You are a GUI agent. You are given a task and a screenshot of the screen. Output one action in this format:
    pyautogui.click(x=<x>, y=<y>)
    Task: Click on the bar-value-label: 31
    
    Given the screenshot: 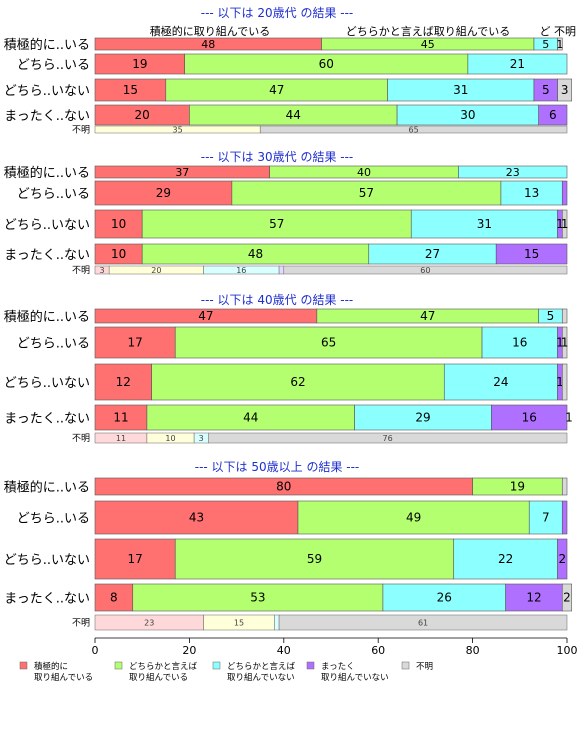 What is the action you would take?
    pyautogui.click(x=484, y=224)
    